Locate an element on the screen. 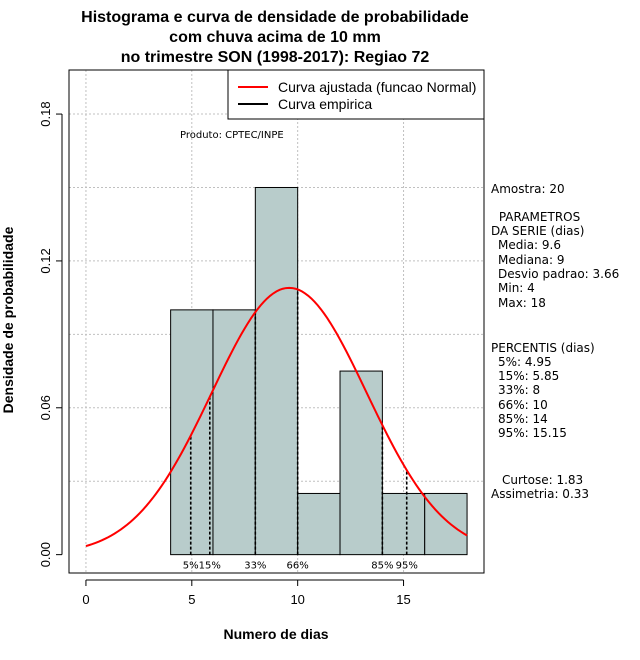 This screenshot has width=640, height=660. percentile-95: 95%: 15.15 is located at coordinates (532, 433).